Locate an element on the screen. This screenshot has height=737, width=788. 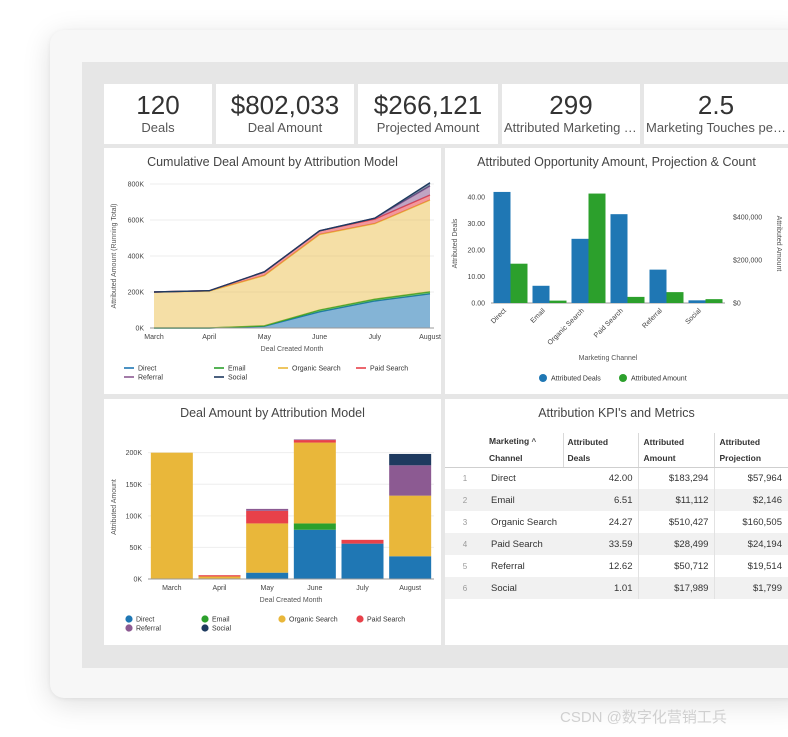
kpi-tile-projected-amount: $266,121 Projected Amount is located at coordinates (428, 114).